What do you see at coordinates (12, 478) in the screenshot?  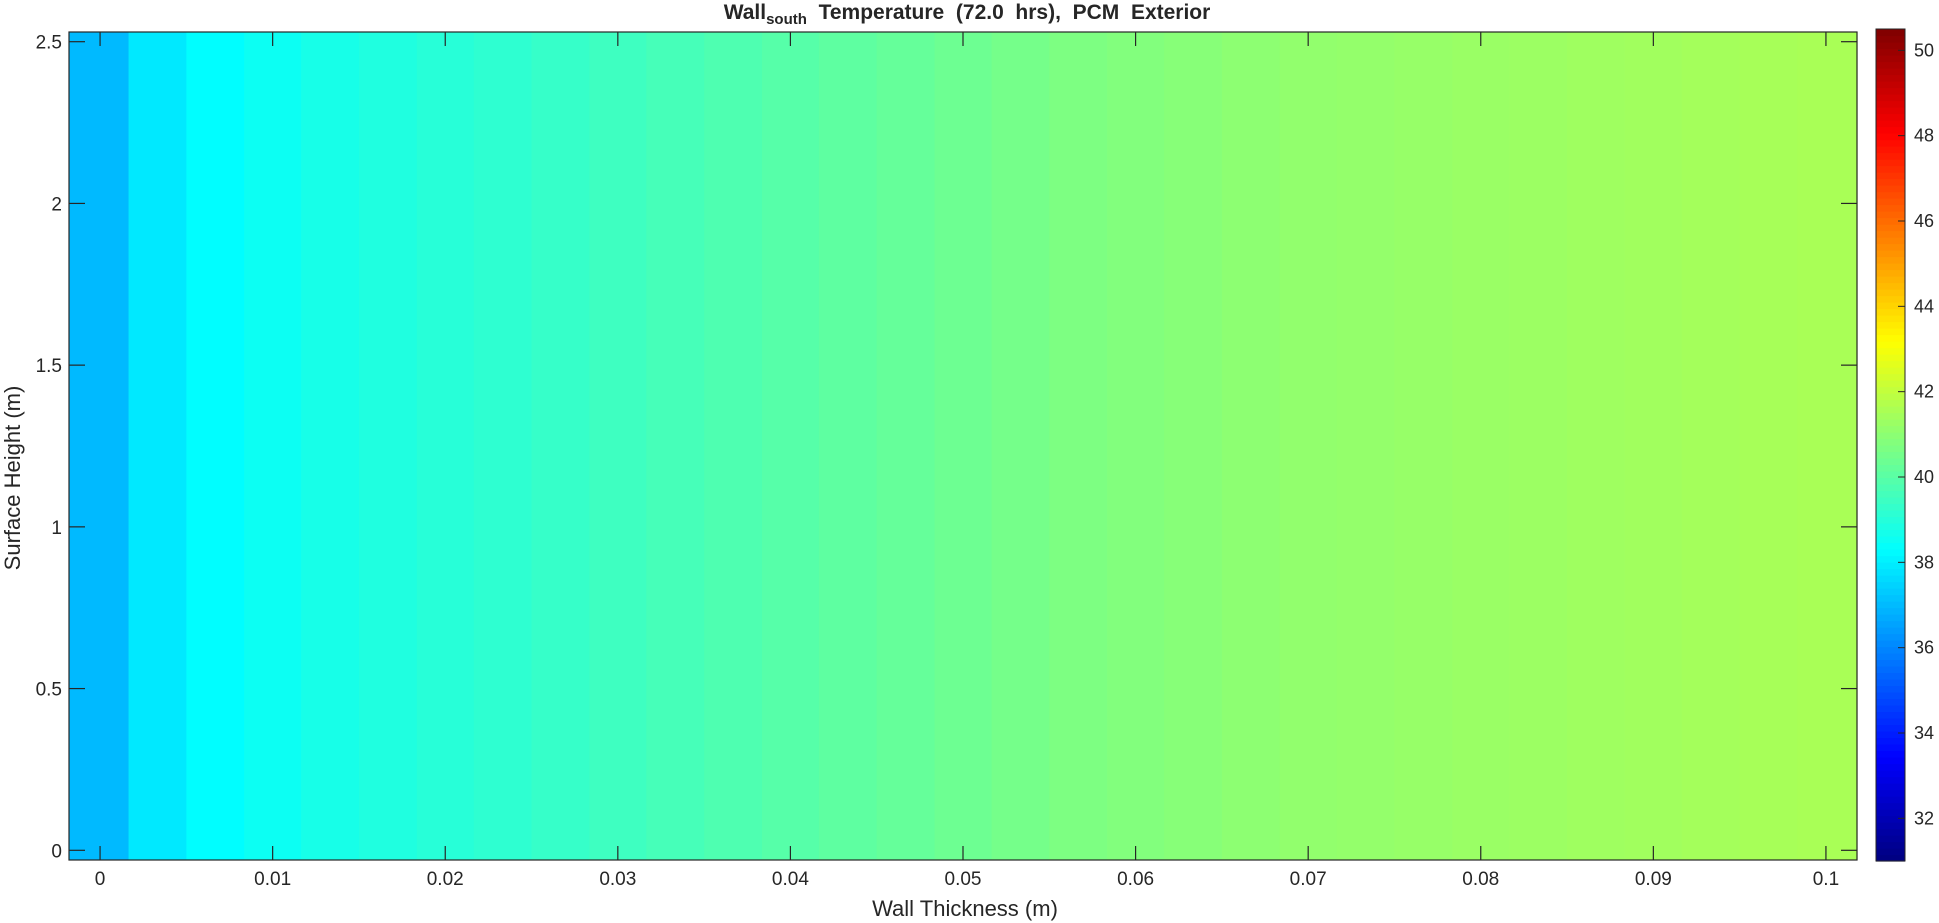 I see `y-axis-label: Surface Height (m)` at bounding box center [12, 478].